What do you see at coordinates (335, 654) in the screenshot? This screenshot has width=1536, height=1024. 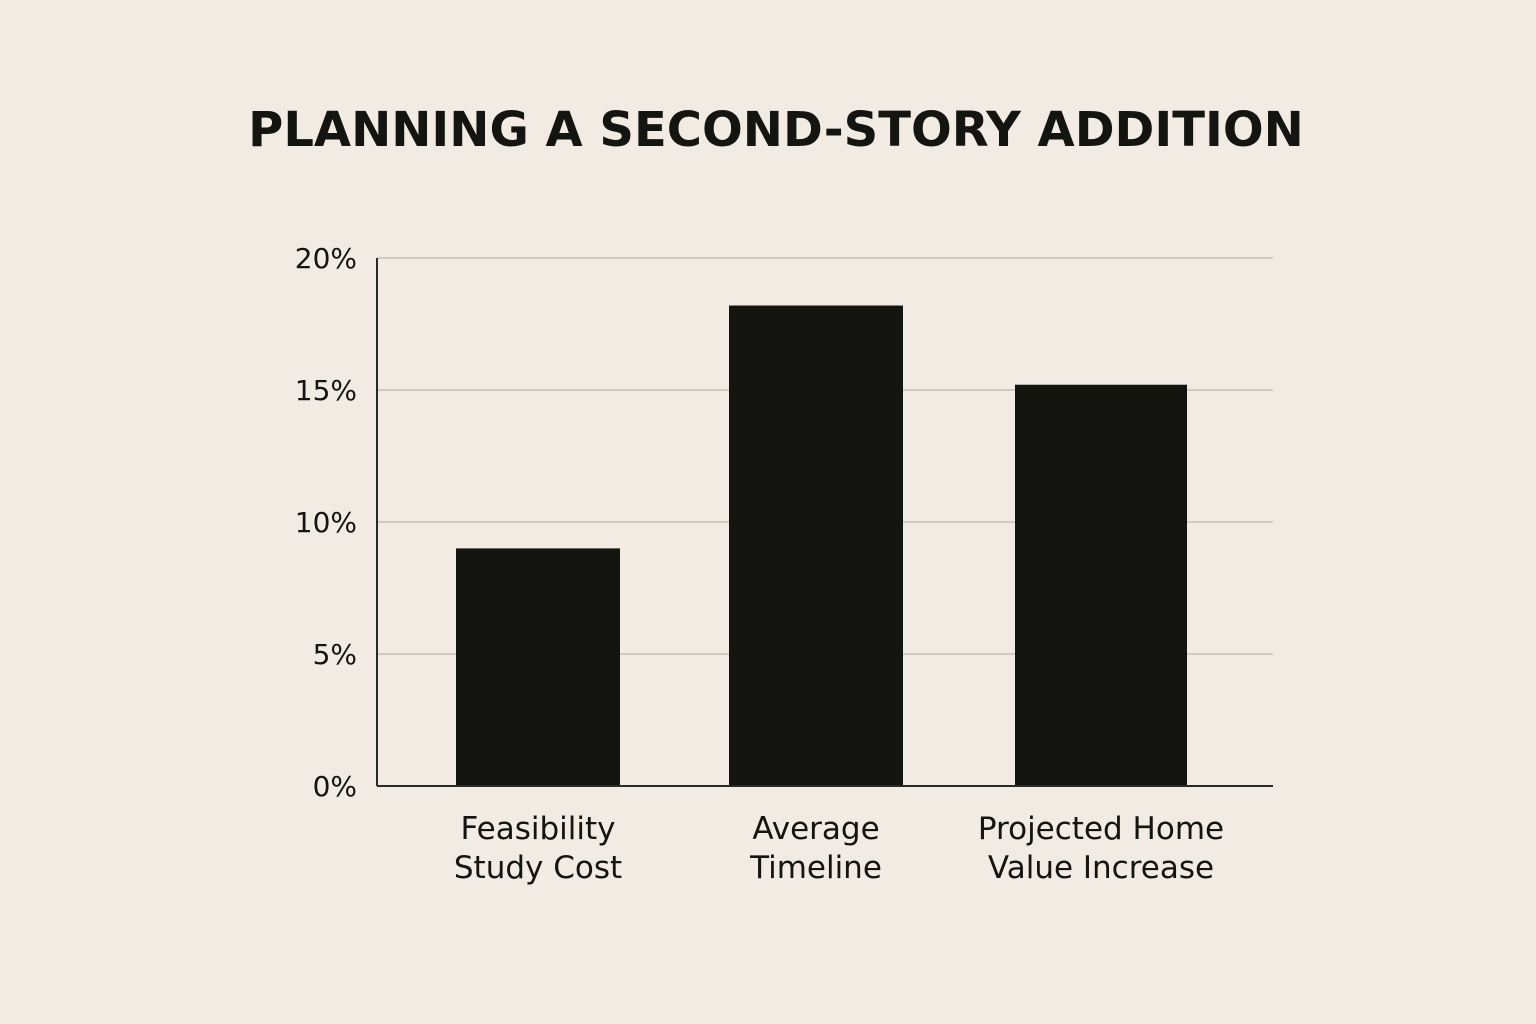 I see `y-tick-label: 5%` at bounding box center [335, 654].